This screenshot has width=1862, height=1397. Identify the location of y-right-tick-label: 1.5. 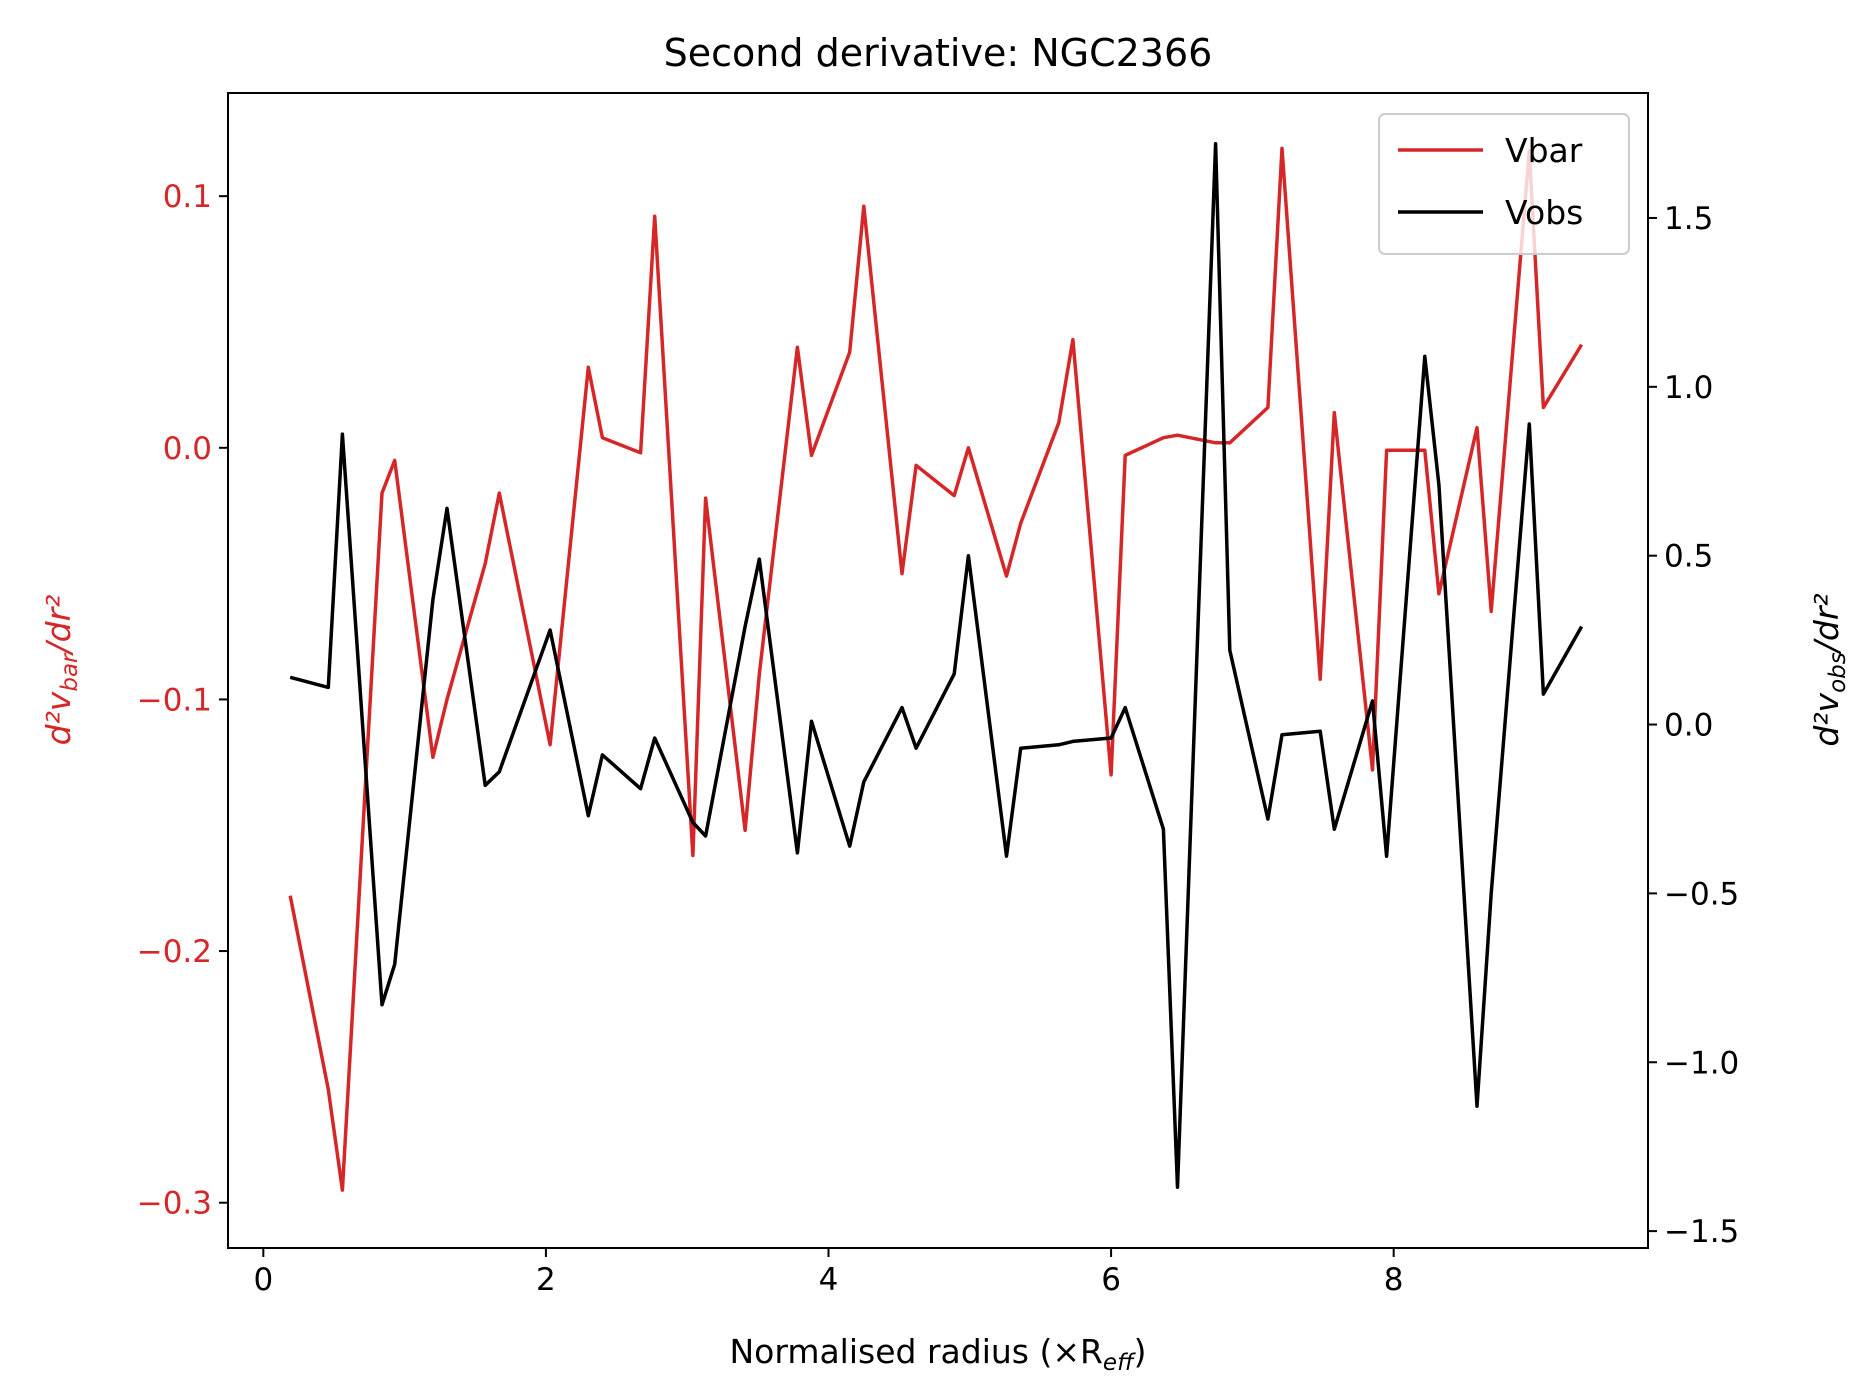
(1688, 219).